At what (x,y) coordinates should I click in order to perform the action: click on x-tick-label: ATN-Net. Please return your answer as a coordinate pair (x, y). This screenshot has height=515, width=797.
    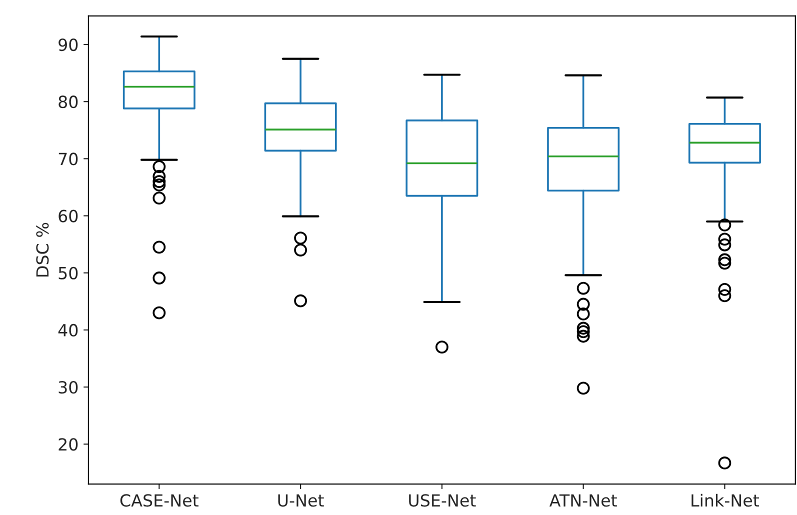
    Looking at the image, I should click on (583, 500).